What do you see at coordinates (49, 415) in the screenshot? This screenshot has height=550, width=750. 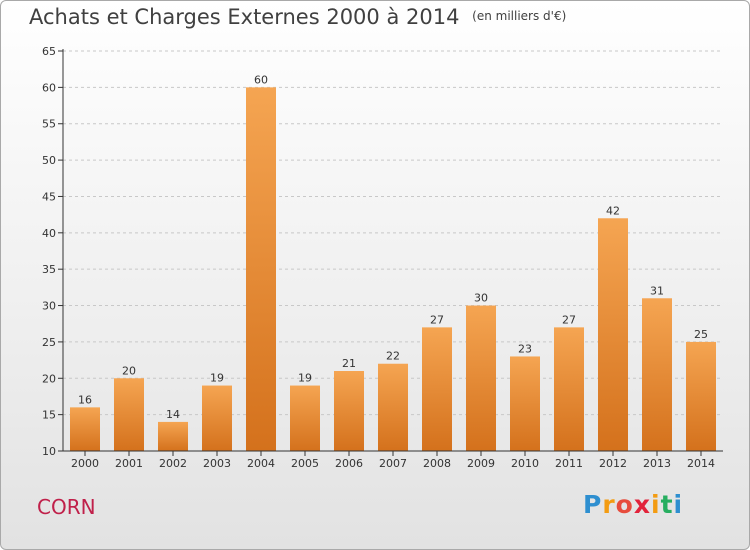 I see `y-tick-label: 15` at bounding box center [49, 415].